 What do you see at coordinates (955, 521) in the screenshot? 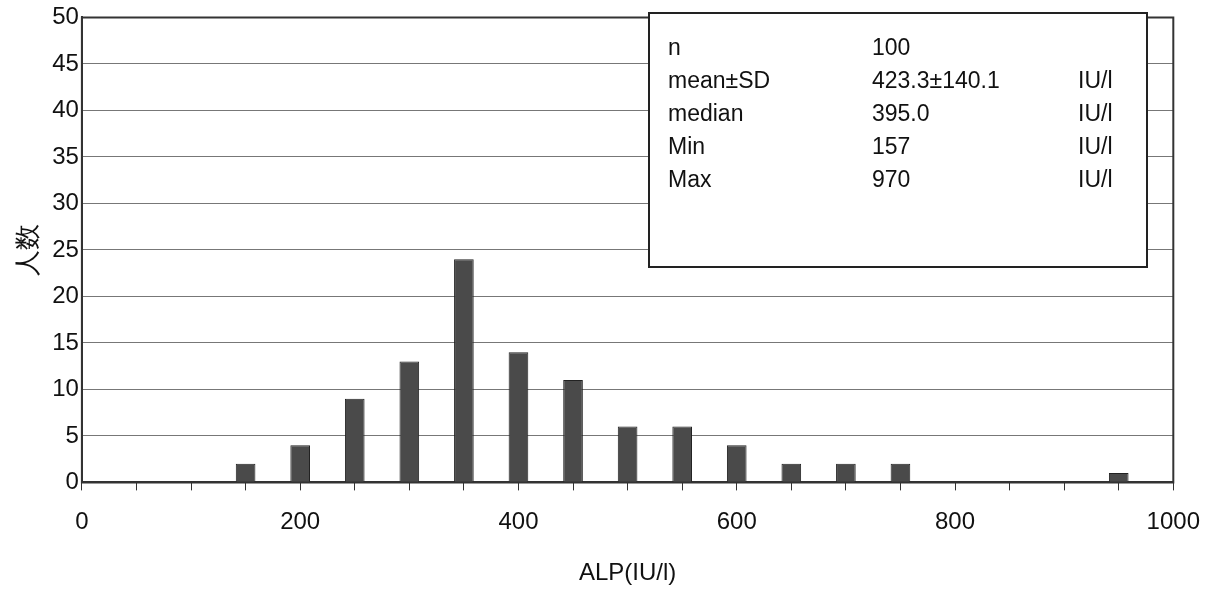
I see `x-tick-label: 800` at bounding box center [955, 521].